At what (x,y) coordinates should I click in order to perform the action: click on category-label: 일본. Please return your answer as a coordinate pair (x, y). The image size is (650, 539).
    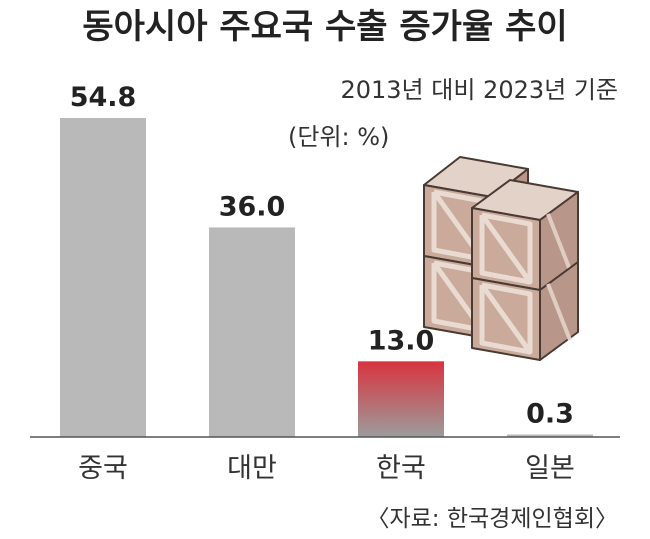
    Looking at the image, I should click on (550, 468).